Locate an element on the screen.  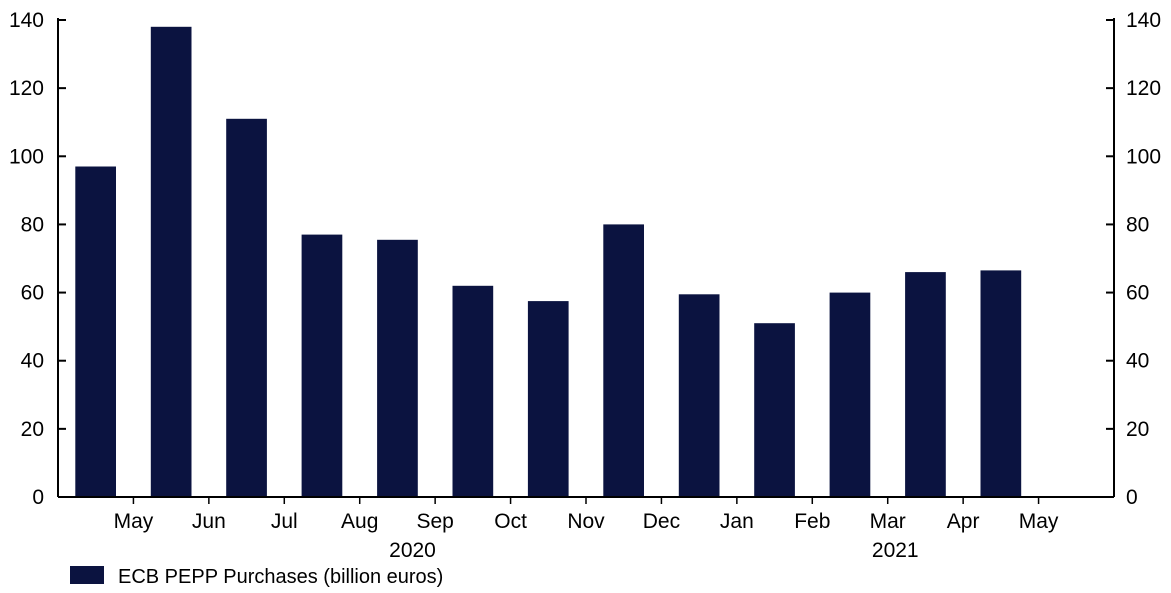
y-tick-label-right: 80 is located at coordinates (1137, 224).